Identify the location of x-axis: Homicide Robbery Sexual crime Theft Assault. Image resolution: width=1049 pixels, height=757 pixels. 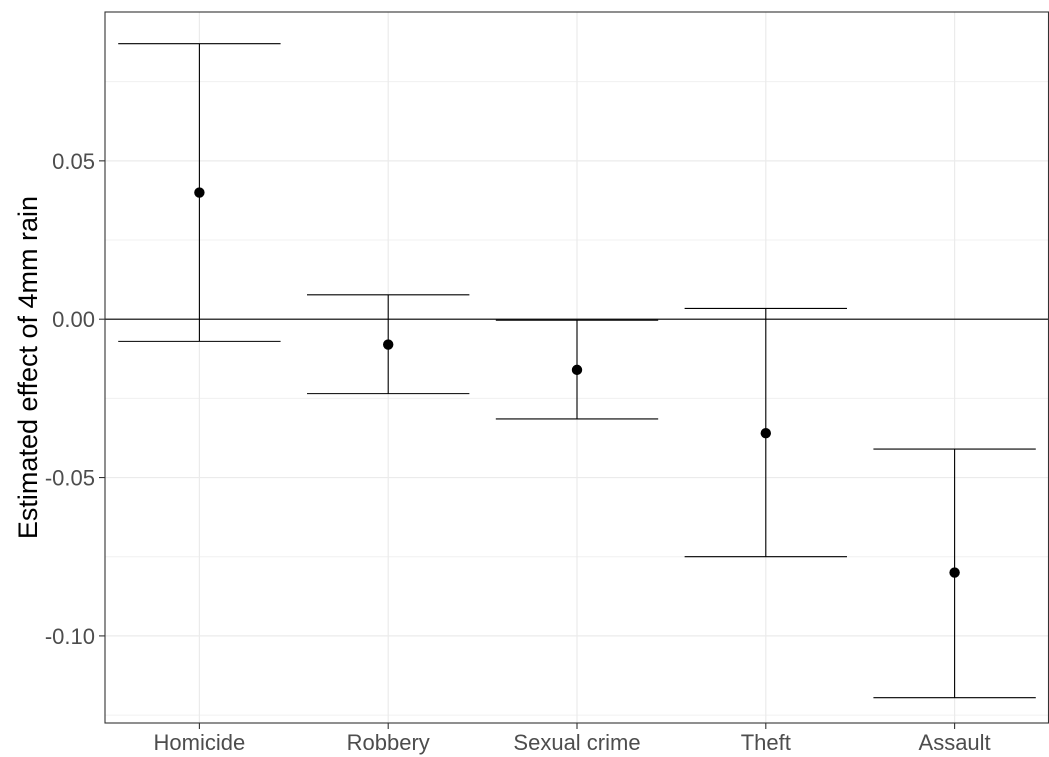
(572, 739).